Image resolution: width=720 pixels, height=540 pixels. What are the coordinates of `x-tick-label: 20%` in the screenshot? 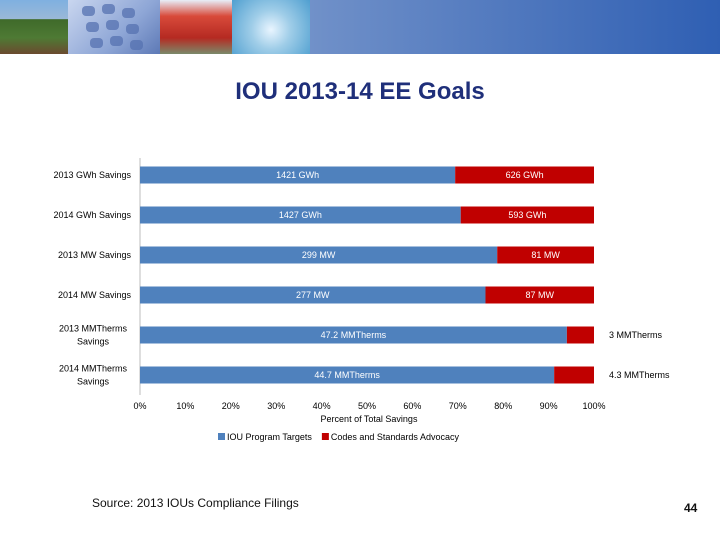 It's located at (231, 406).